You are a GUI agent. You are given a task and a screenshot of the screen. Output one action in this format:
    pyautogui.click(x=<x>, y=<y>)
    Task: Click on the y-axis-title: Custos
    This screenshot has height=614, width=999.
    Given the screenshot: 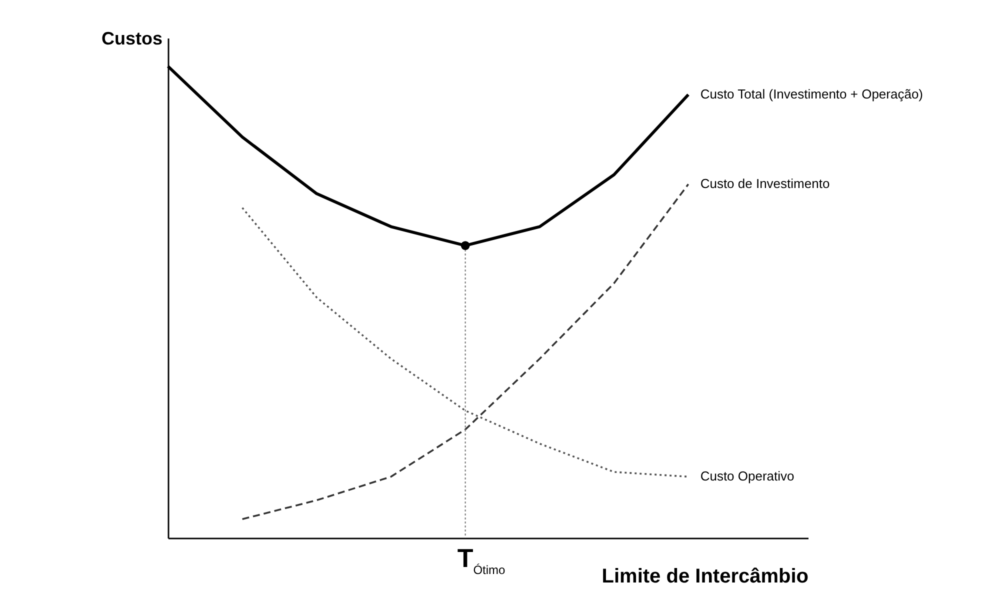 What is the action you would take?
    pyautogui.click(x=131, y=38)
    